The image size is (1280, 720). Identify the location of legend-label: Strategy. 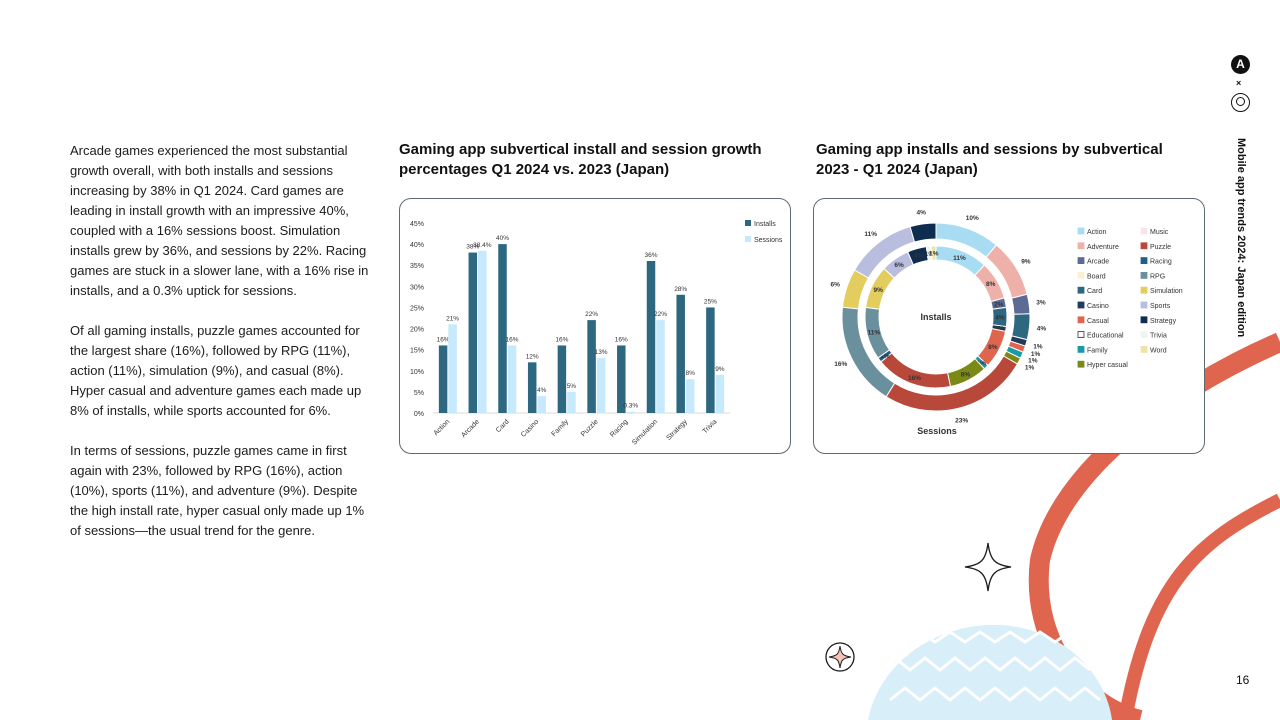
(1163, 321).